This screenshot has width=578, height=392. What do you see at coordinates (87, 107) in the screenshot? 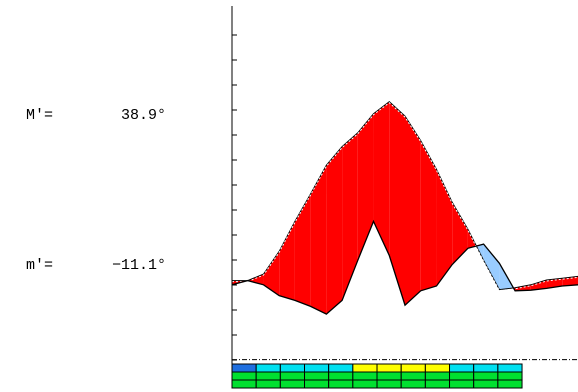
I see `max-readout: M′= 38.9°` at bounding box center [87, 107].